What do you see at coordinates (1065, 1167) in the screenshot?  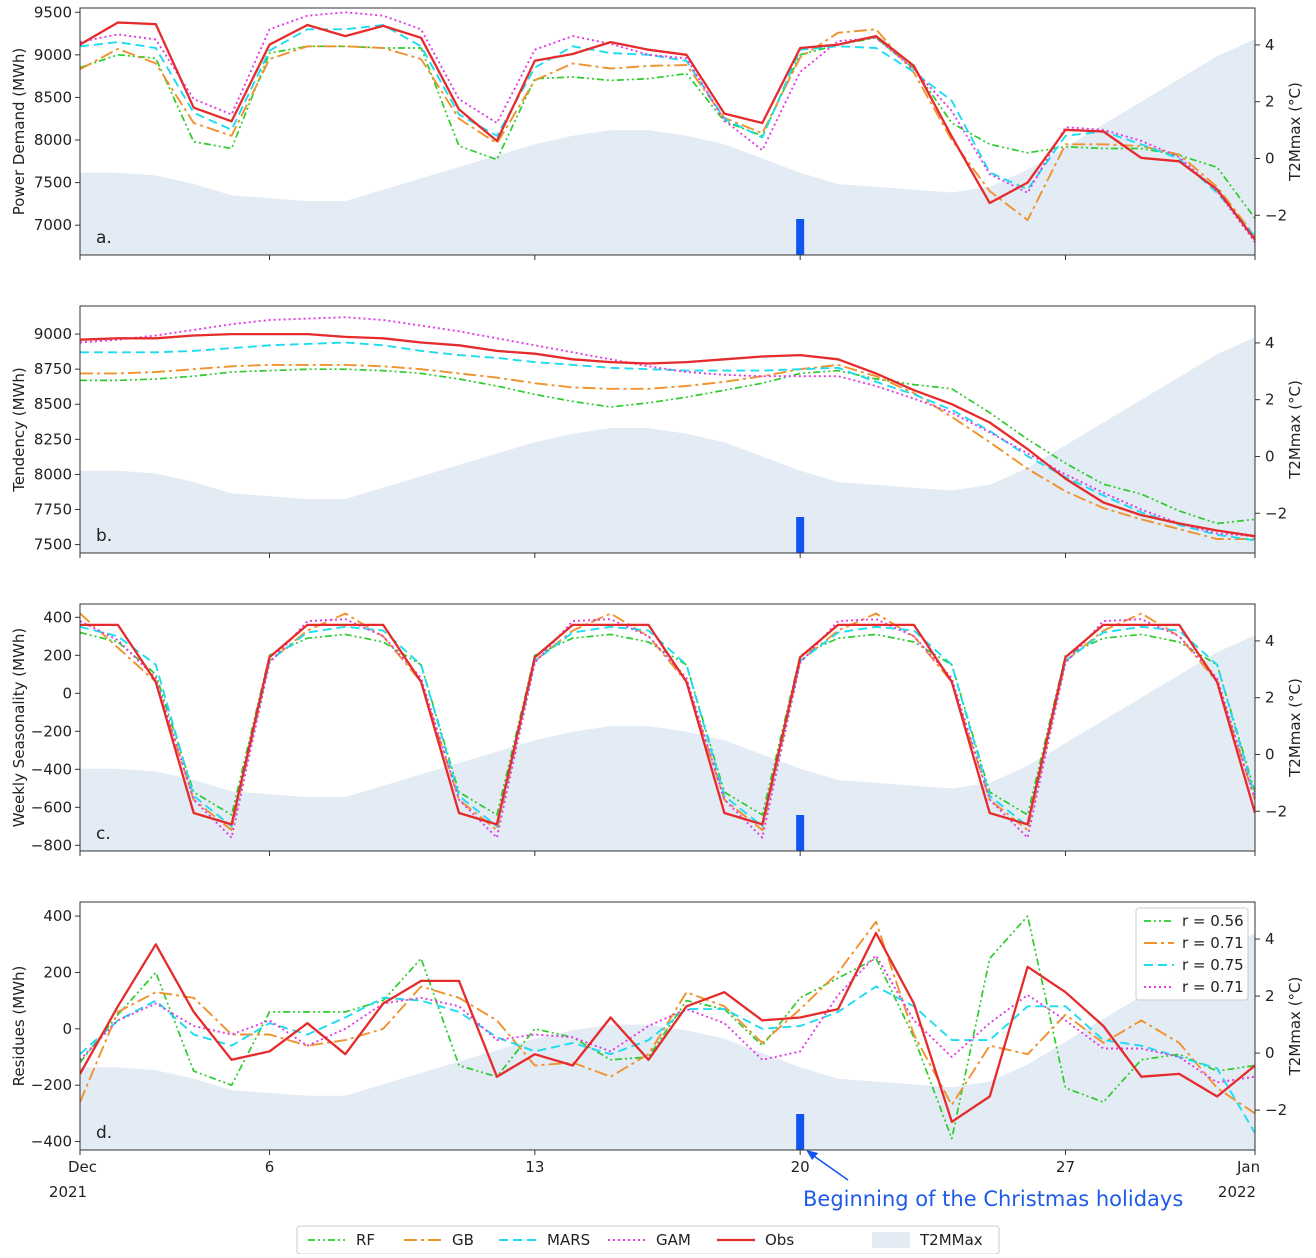 I see `x-tick-label: 27` at bounding box center [1065, 1167].